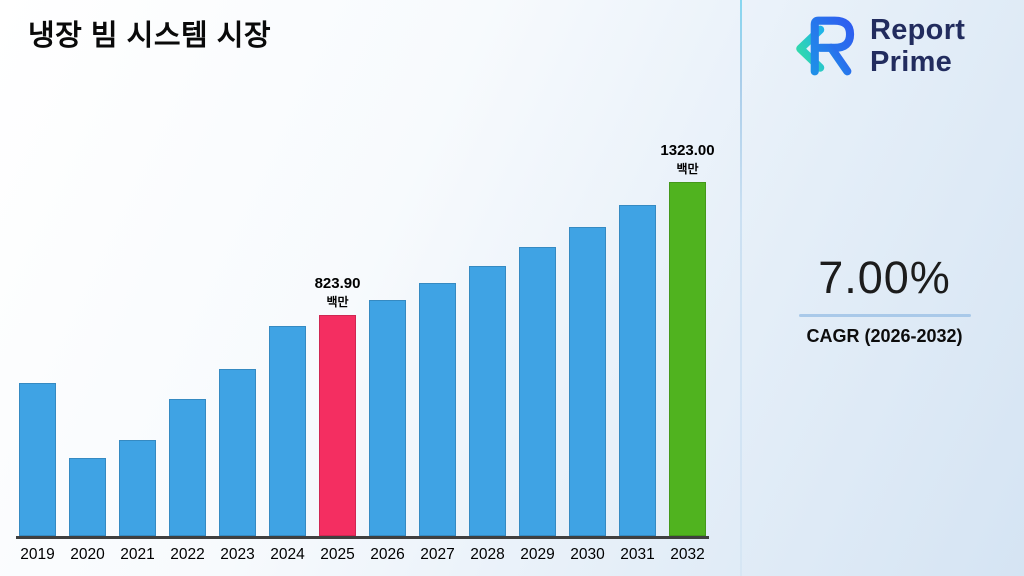 The height and width of the screenshot is (576, 1024). I want to click on bar-2025, so click(337, 425).